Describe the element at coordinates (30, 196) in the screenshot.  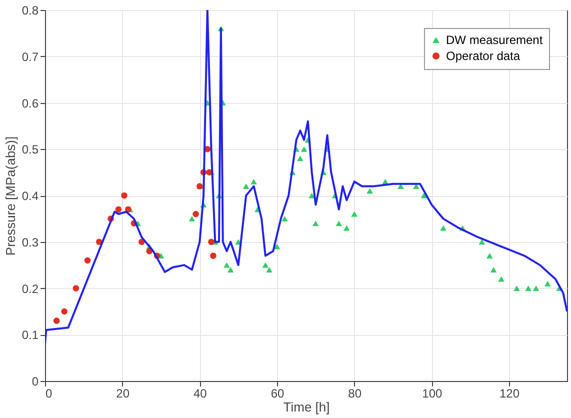
I see `y-tick-label: 0.4` at that location.